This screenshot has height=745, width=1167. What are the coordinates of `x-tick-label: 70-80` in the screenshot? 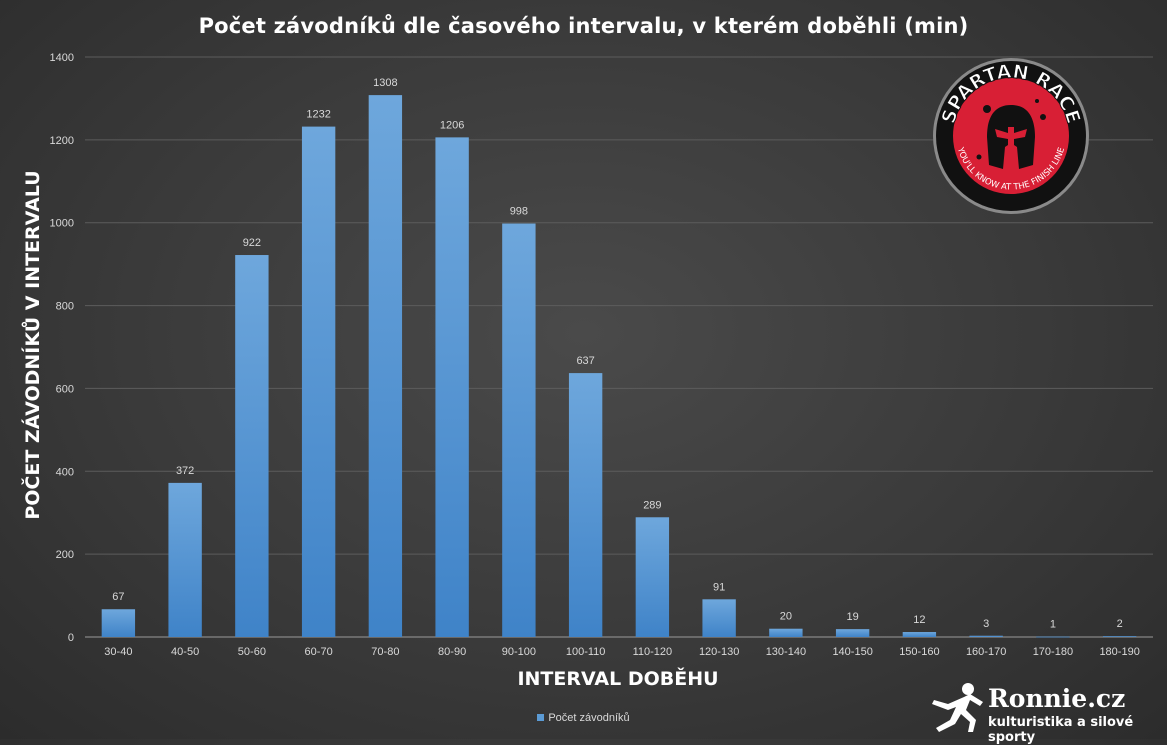 It's located at (385, 652).